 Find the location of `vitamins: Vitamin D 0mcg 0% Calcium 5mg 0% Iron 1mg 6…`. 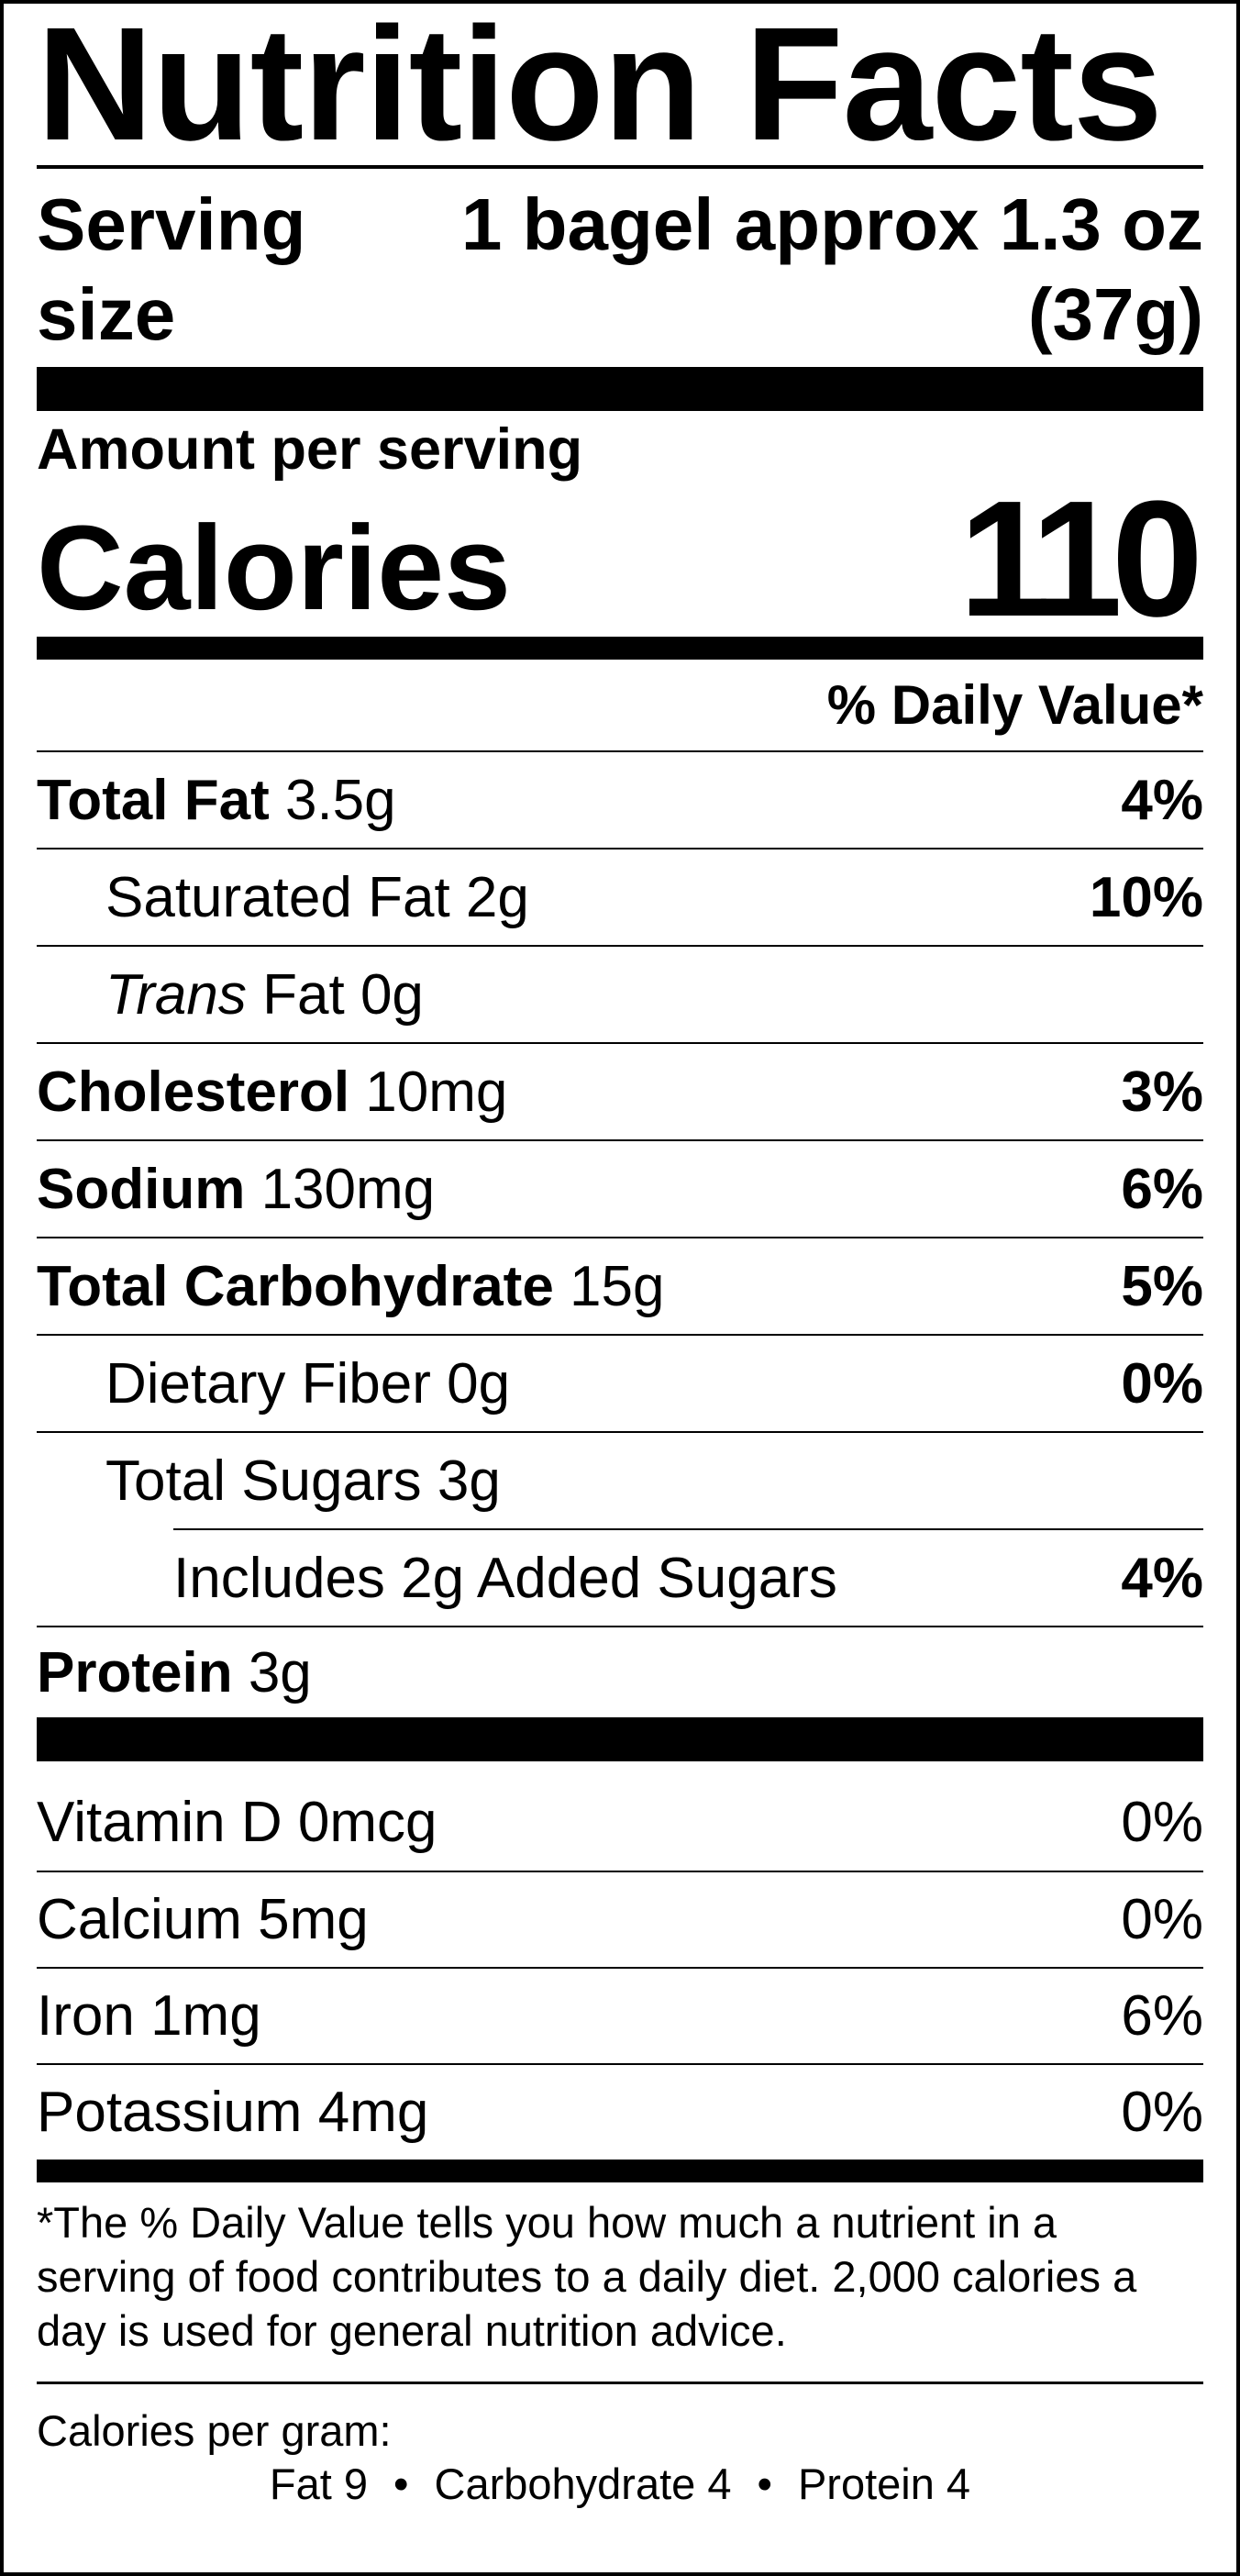

vitamins: Vitamin D 0mcg 0% Calcium 5mg 0% Iron 1mg 6… is located at coordinates (620, 1960).